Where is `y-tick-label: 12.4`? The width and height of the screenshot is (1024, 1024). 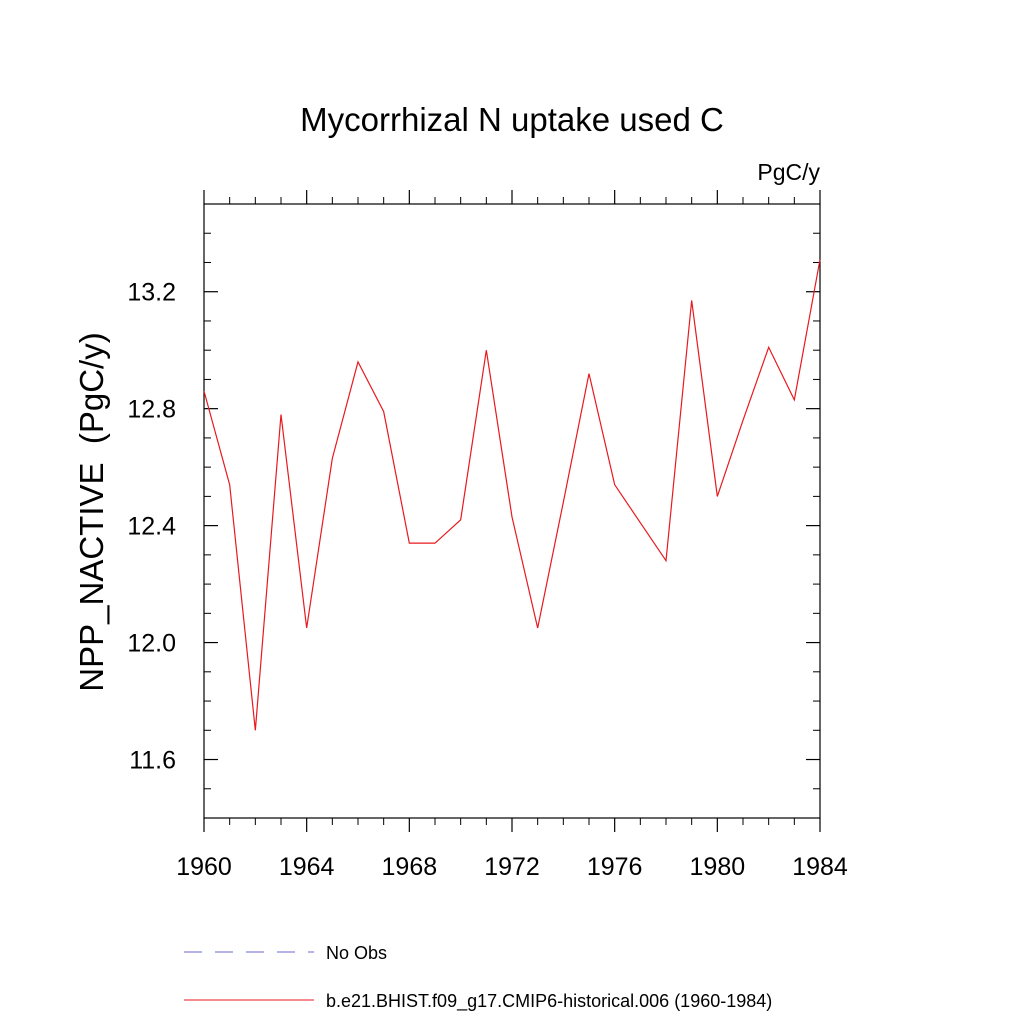
y-tick-label: 12.4 is located at coordinates (151, 527).